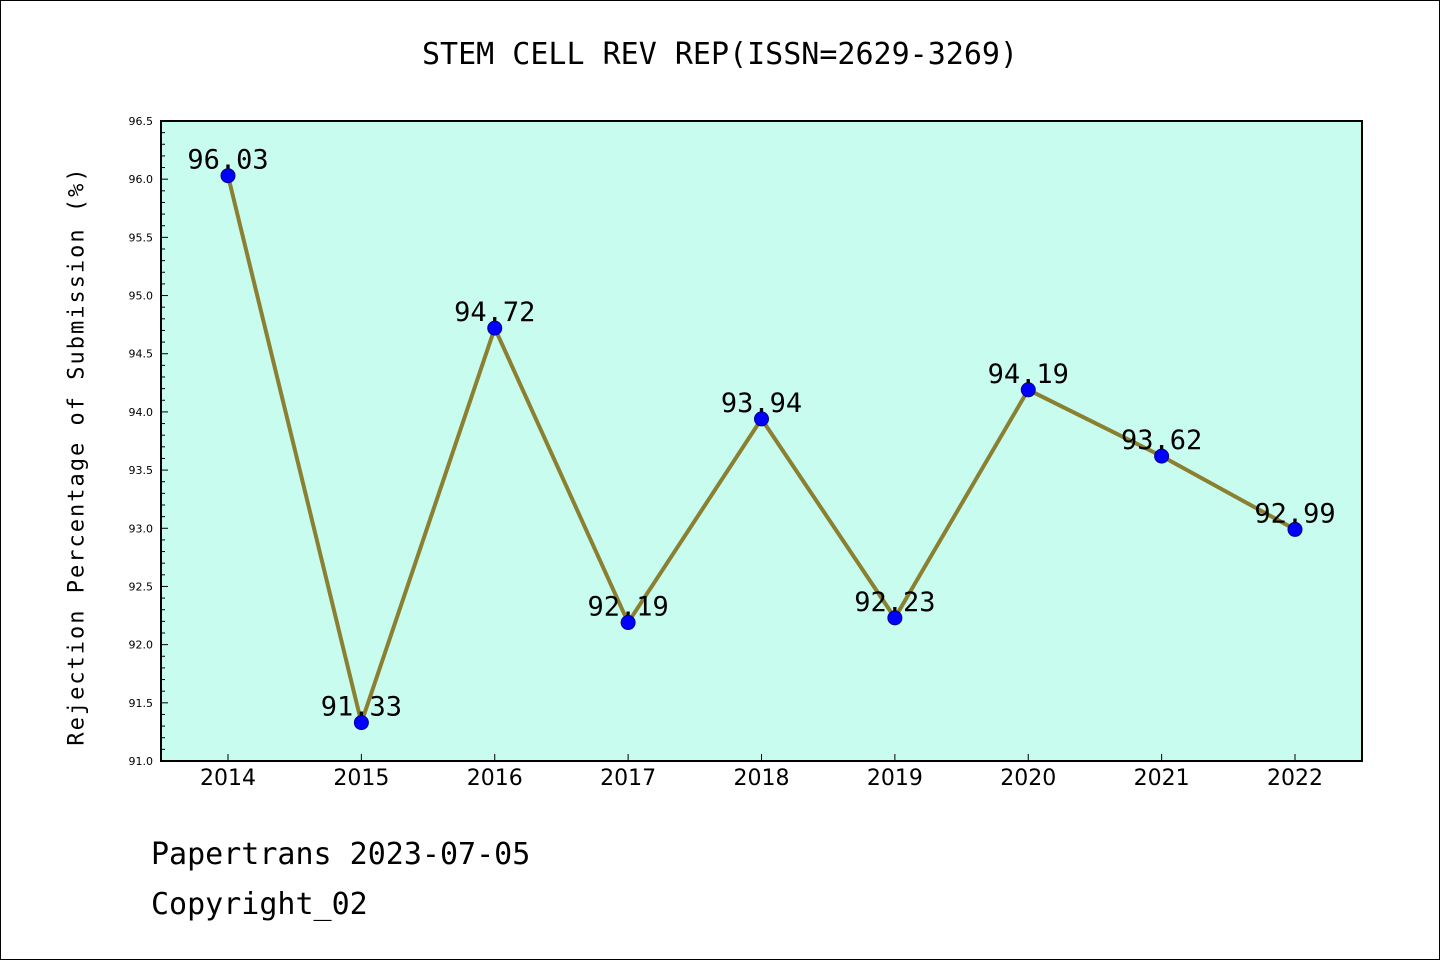  Describe the element at coordinates (1161, 440) in the screenshot. I see `data-label-2021: 93.62` at that location.